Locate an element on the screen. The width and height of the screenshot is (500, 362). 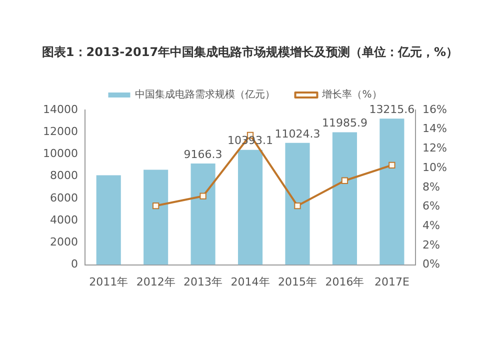
x-tick-label: 2011年 is located at coordinates (108, 281).